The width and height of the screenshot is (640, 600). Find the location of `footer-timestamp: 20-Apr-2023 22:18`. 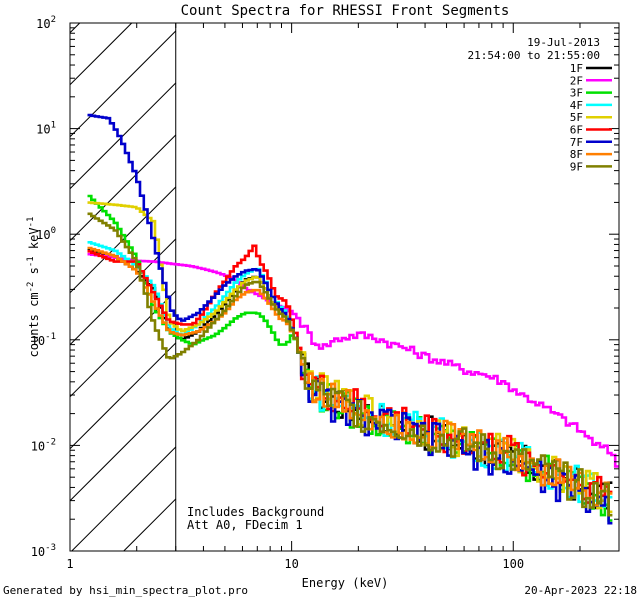

footer-timestamp: 20-Apr-2023 22:18 is located at coordinates (580, 590).